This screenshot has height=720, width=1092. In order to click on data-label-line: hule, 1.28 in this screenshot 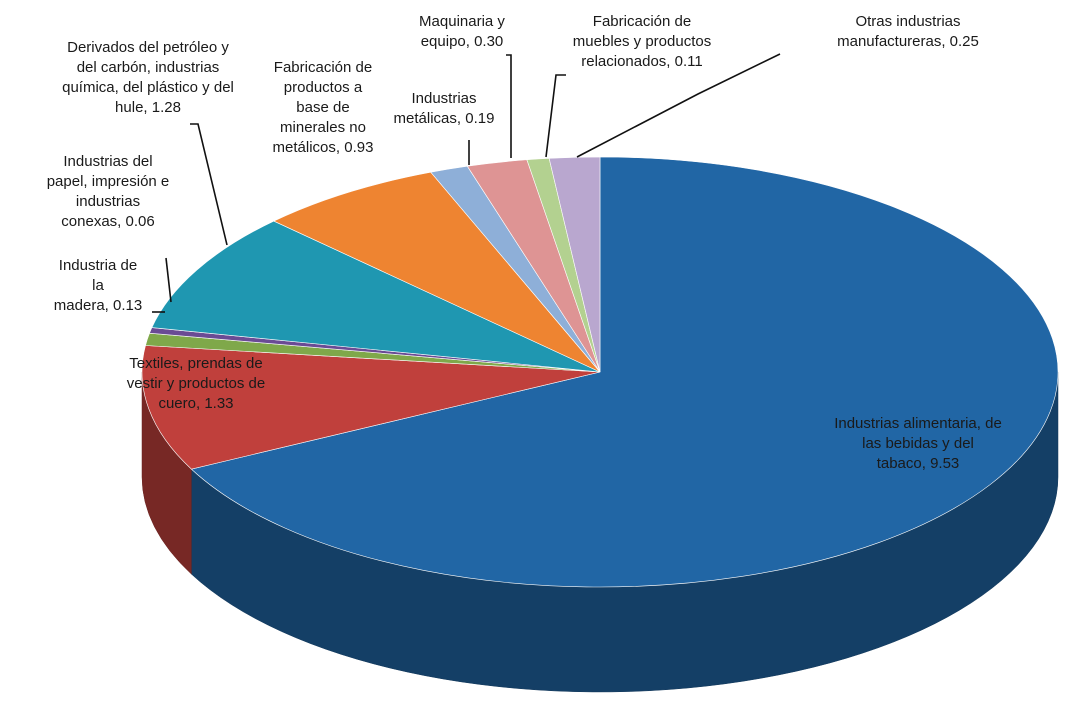, I will do `click(148, 107)`.